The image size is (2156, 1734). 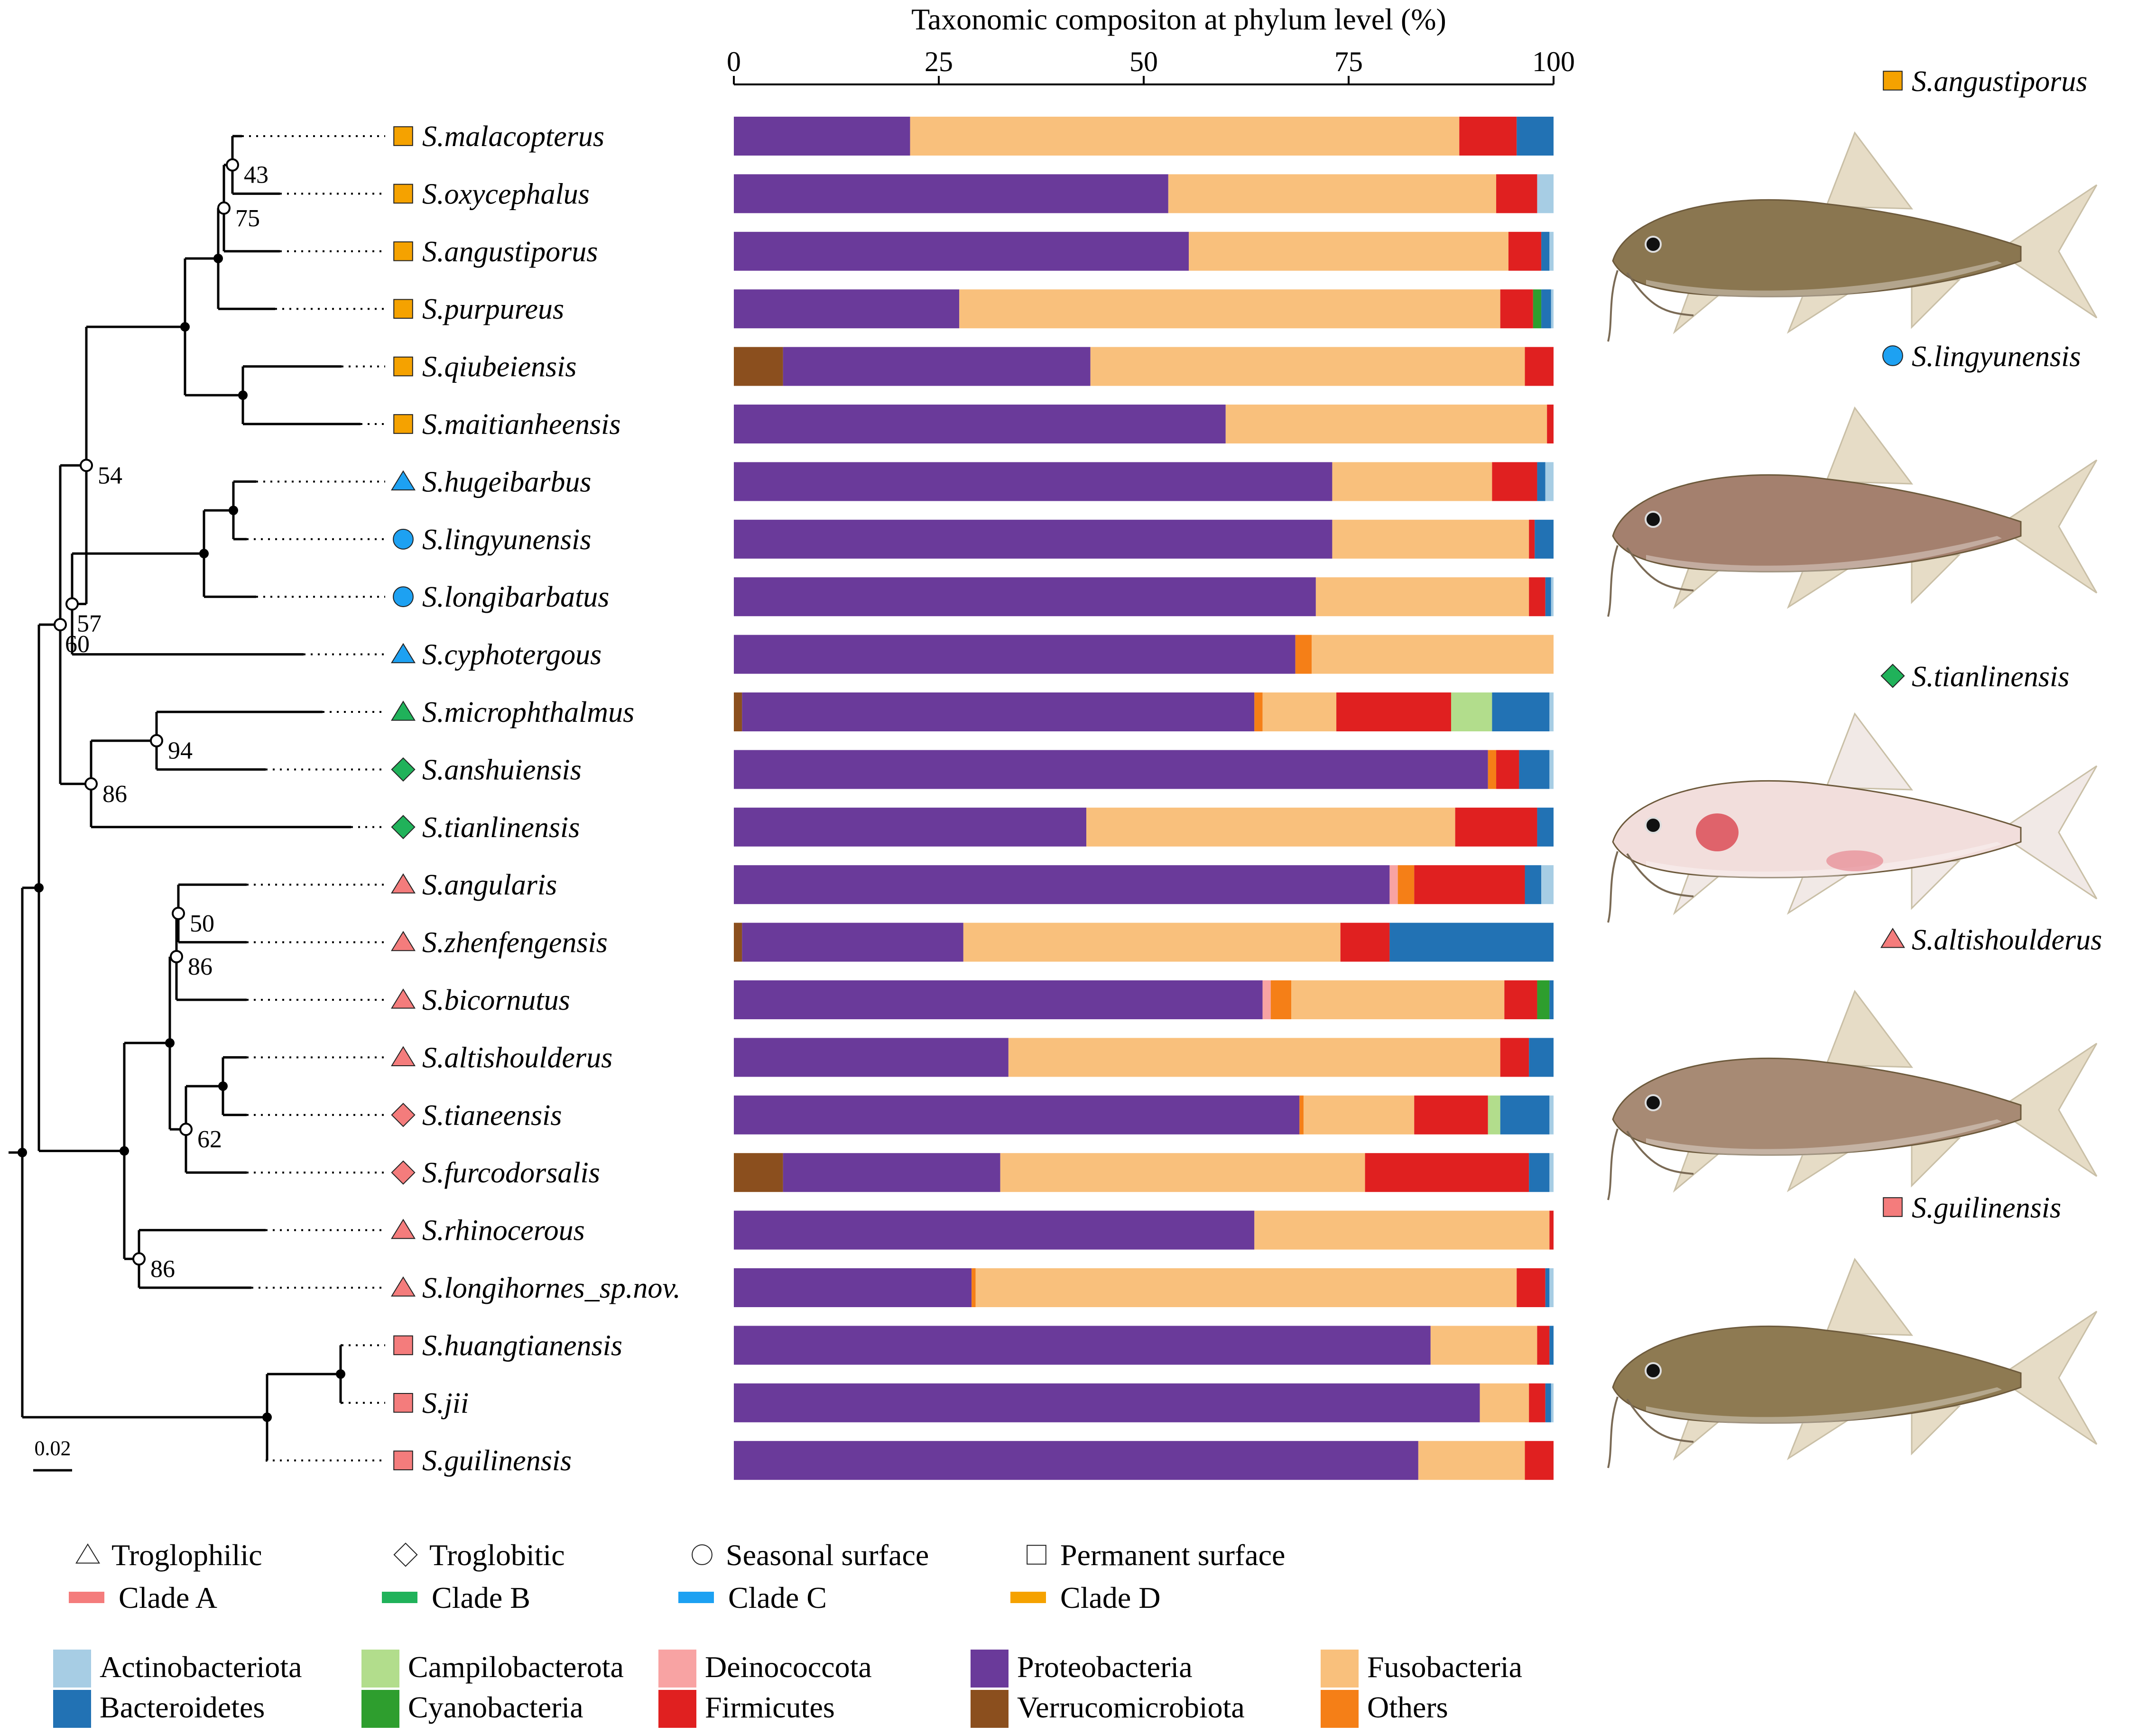 What do you see at coordinates (770, 1707) in the screenshot?
I see `legend-phylum-label: Firmicutes` at bounding box center [770, 1707].